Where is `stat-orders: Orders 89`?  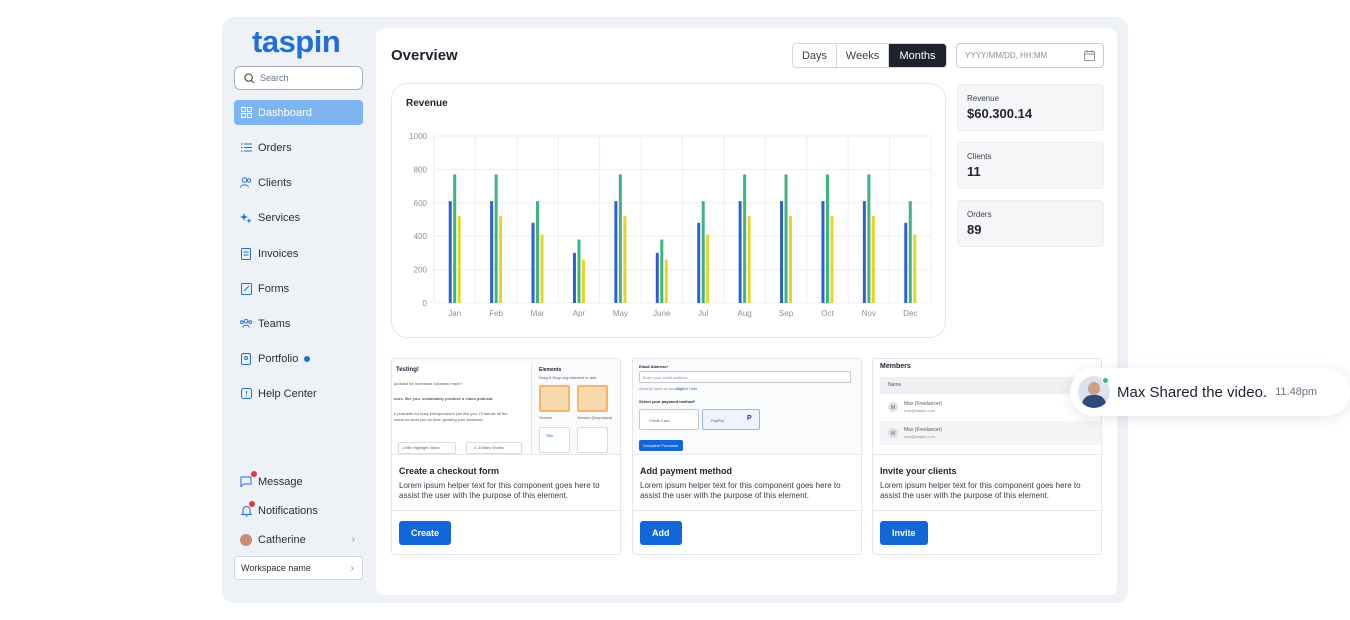 stat-orders: Orders 89 is located at coordinates (1030, 223).